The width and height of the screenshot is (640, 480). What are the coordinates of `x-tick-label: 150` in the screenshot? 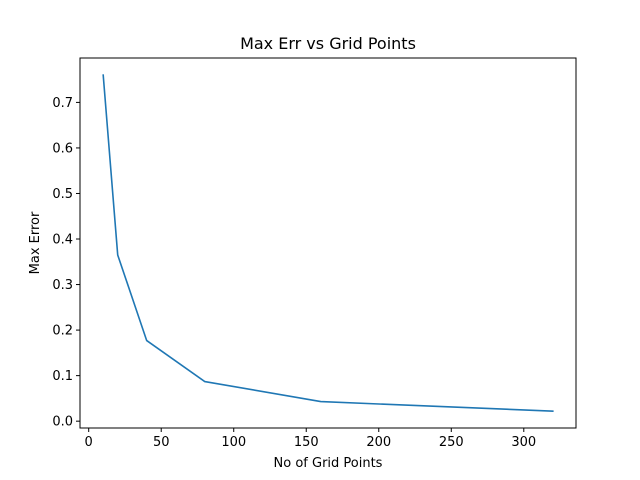 It's located at (306, 442).